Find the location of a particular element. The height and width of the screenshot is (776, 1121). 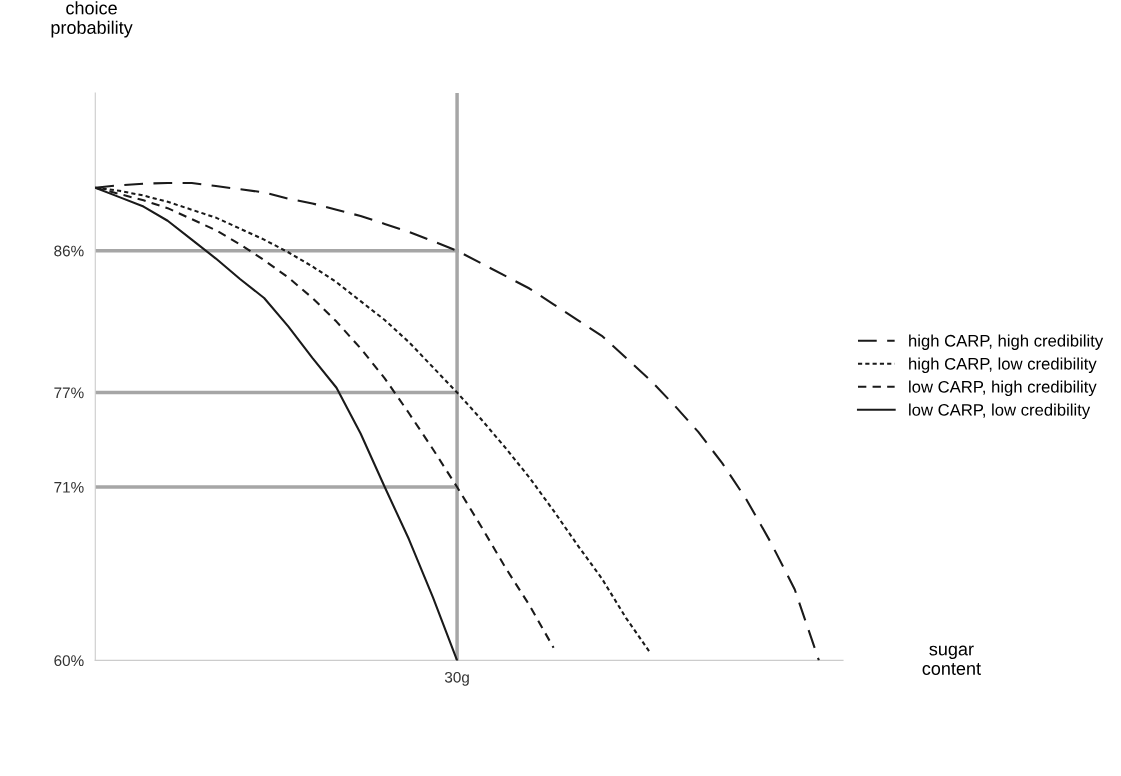

y-axis-title: choice probability is located at coordinates (92, 19).